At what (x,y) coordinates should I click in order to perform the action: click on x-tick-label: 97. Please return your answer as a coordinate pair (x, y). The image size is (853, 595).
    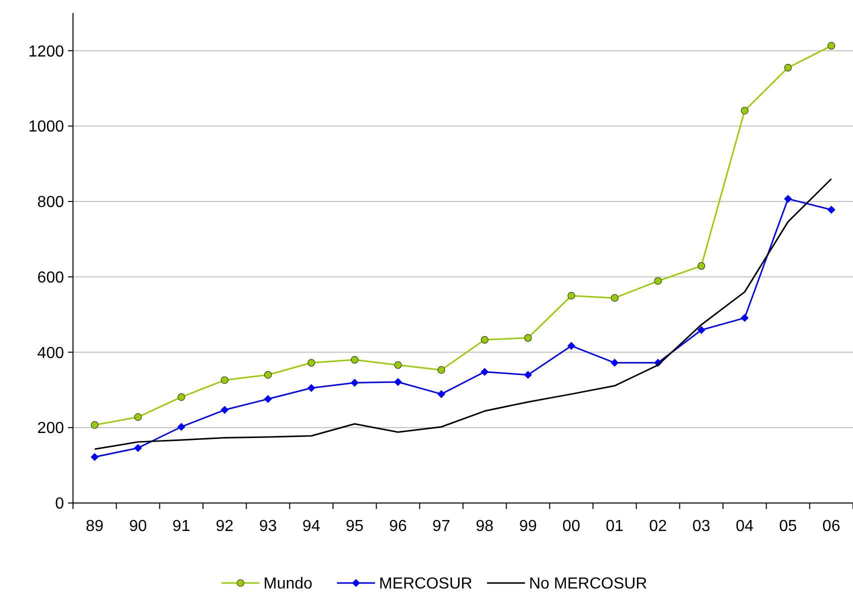
    Looking at the image, I should click on (441, 526).